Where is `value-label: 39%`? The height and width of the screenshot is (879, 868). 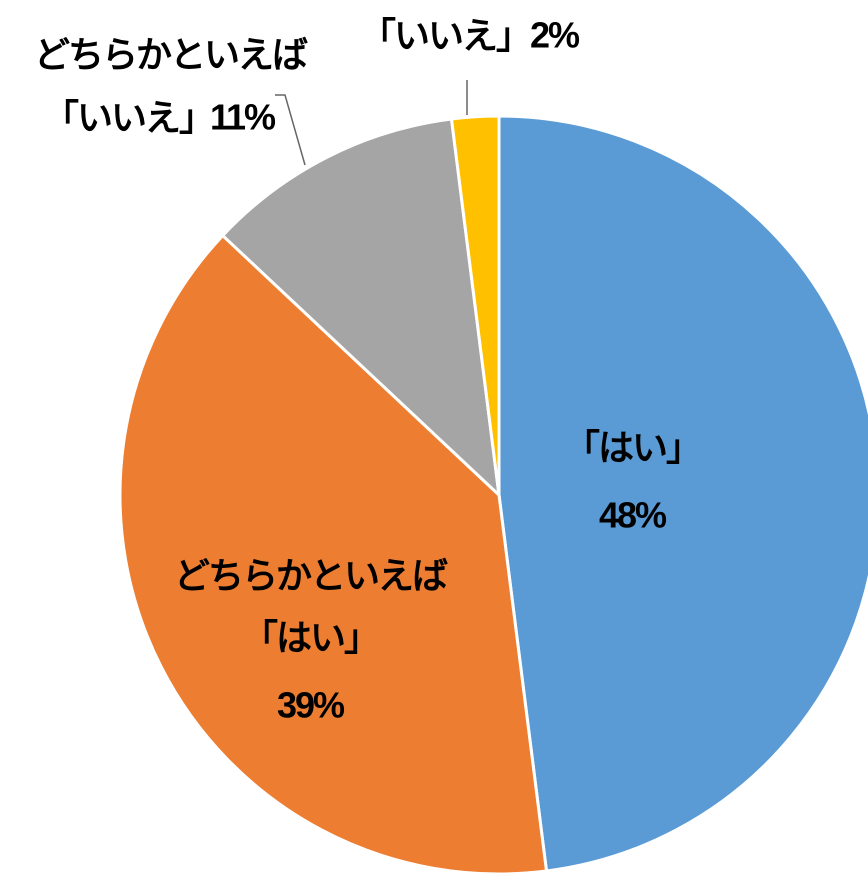 value-label: 39% is located at coordinates (311, 705).